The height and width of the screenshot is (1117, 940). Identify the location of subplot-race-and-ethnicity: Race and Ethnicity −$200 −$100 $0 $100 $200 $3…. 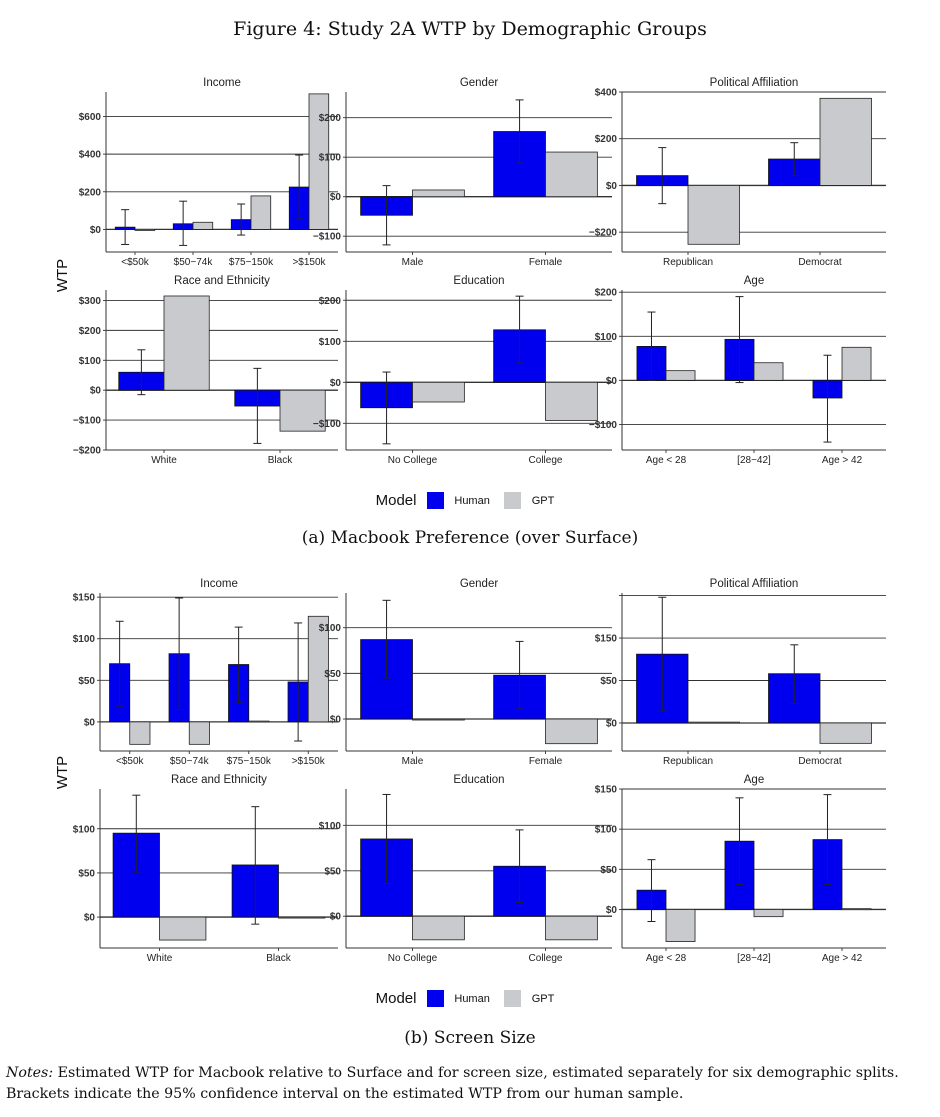
(205, 370).